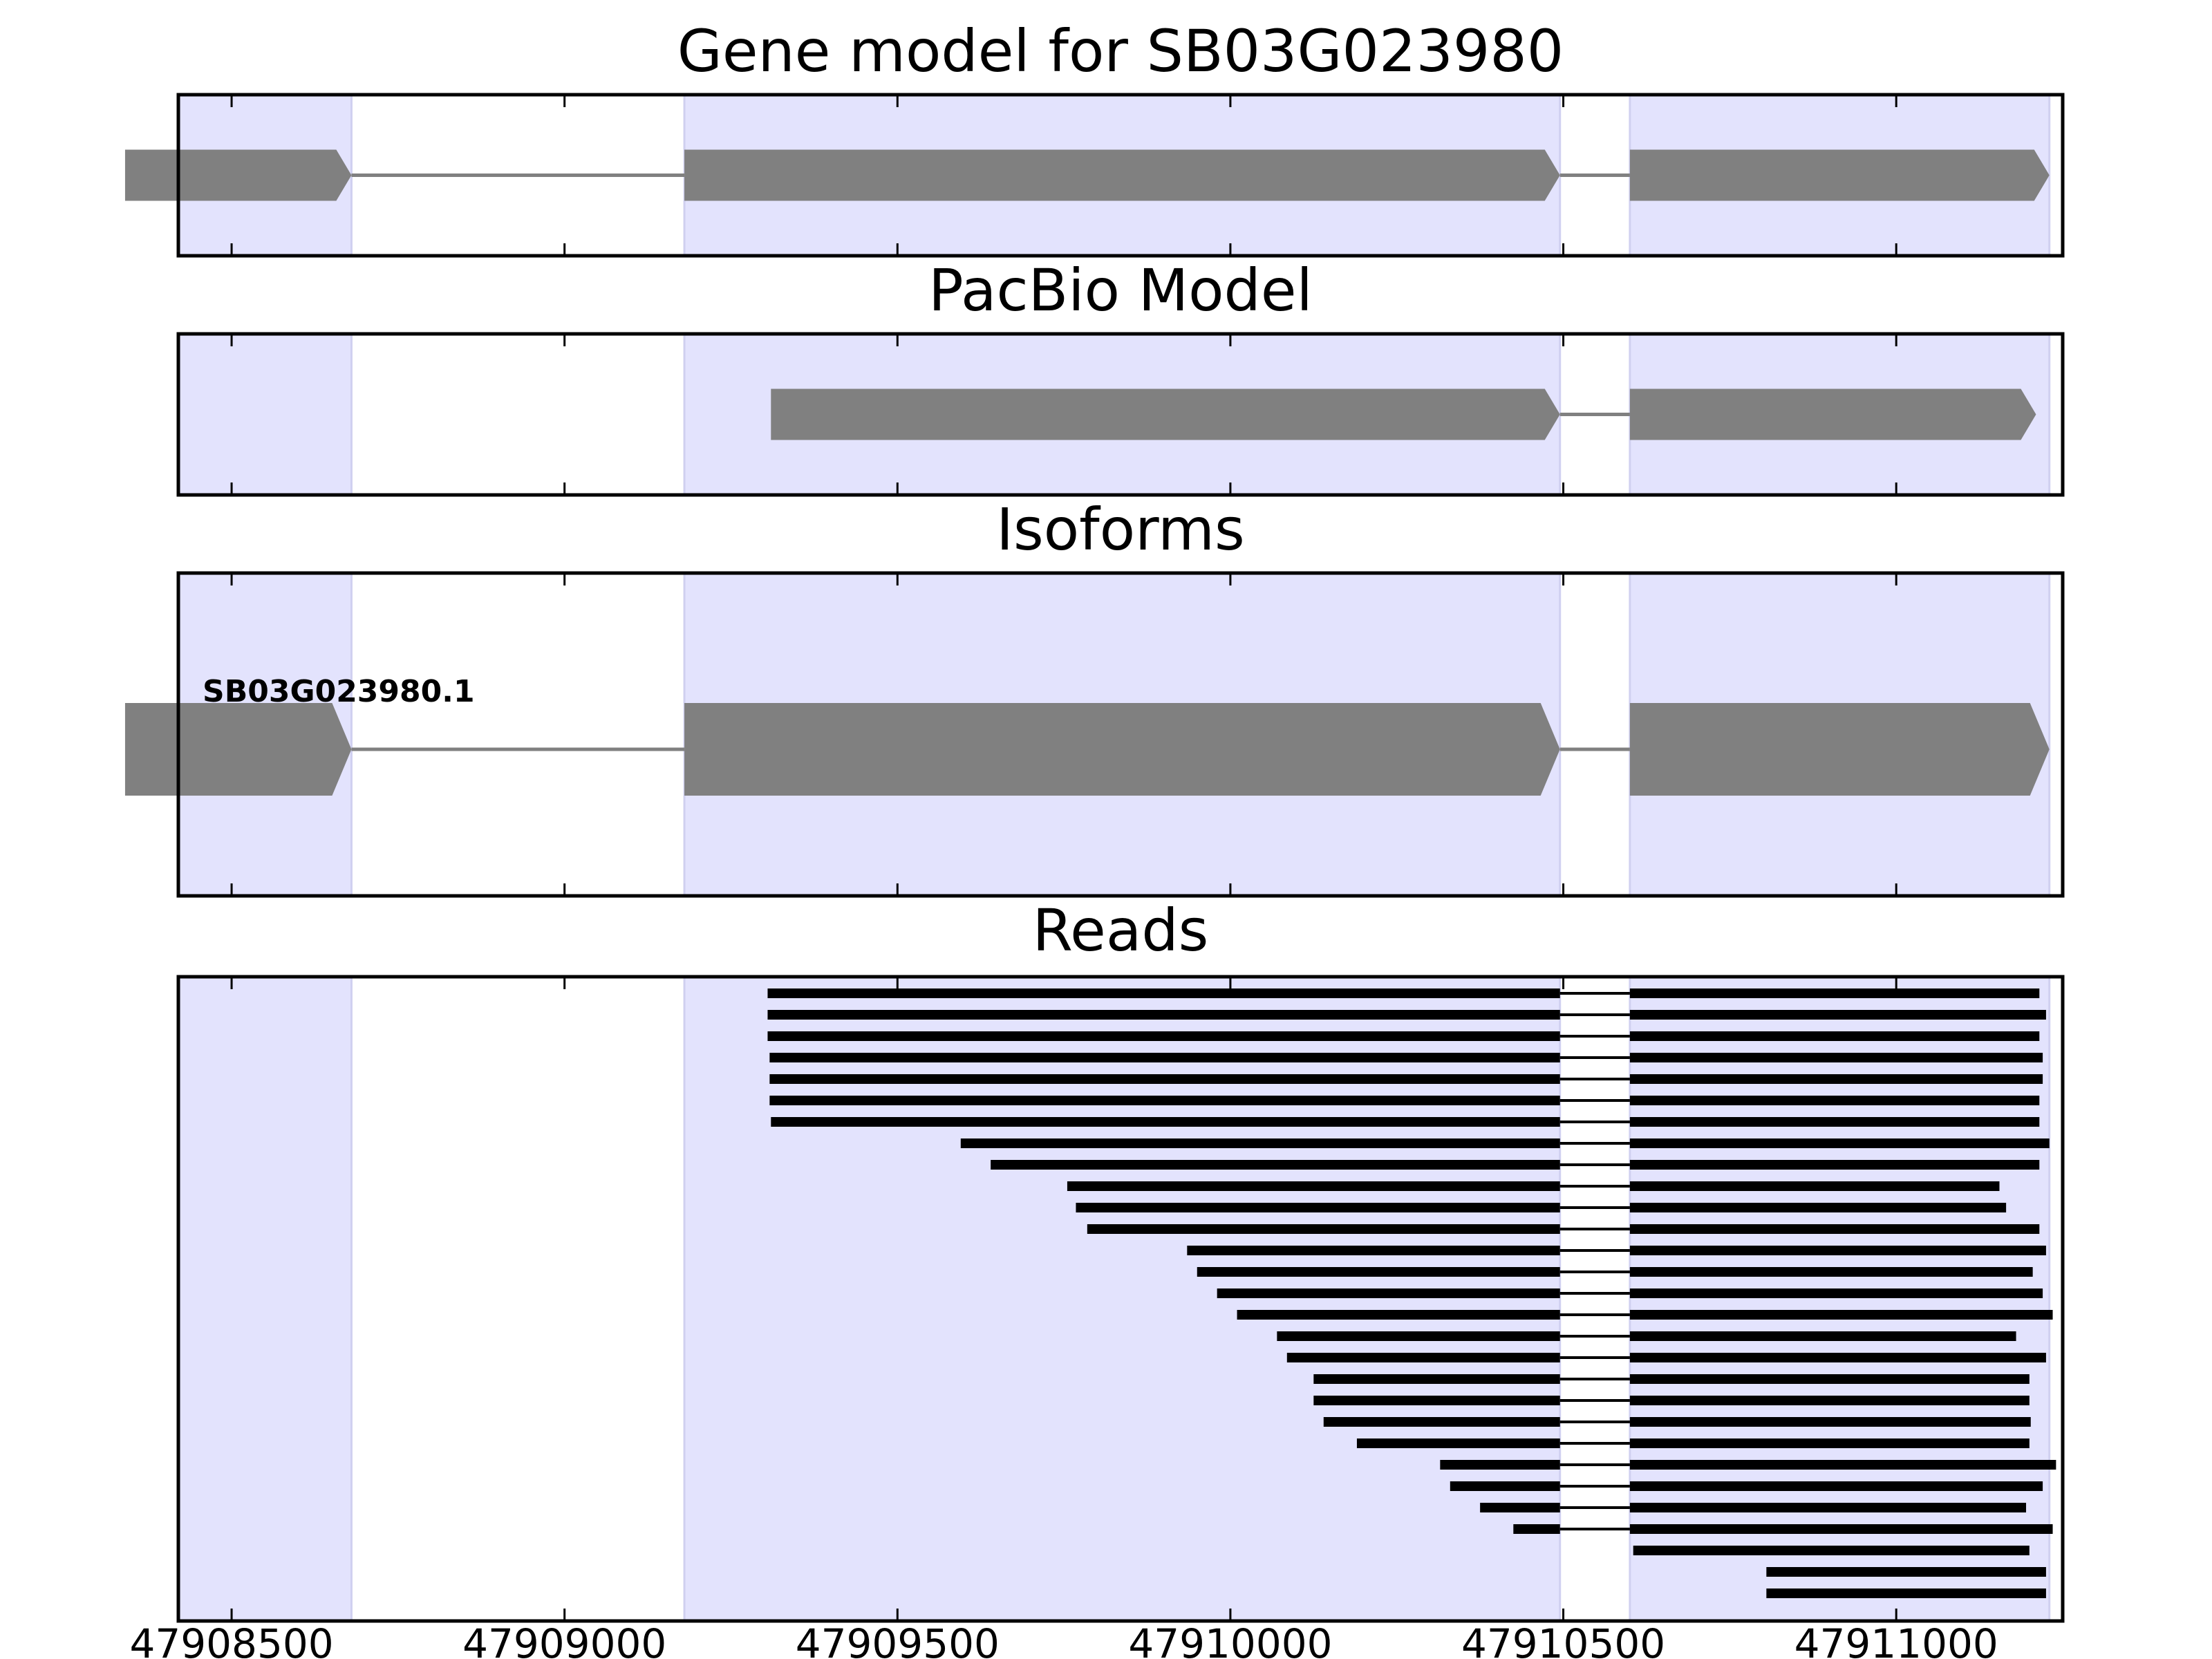 The width and height of the screenshot is (2212, 1659). What do you see at coordinates (1230, 1639) in the screenshot?
I see `x-tick-label: 47910000` at bounding box center [1230, 1639].